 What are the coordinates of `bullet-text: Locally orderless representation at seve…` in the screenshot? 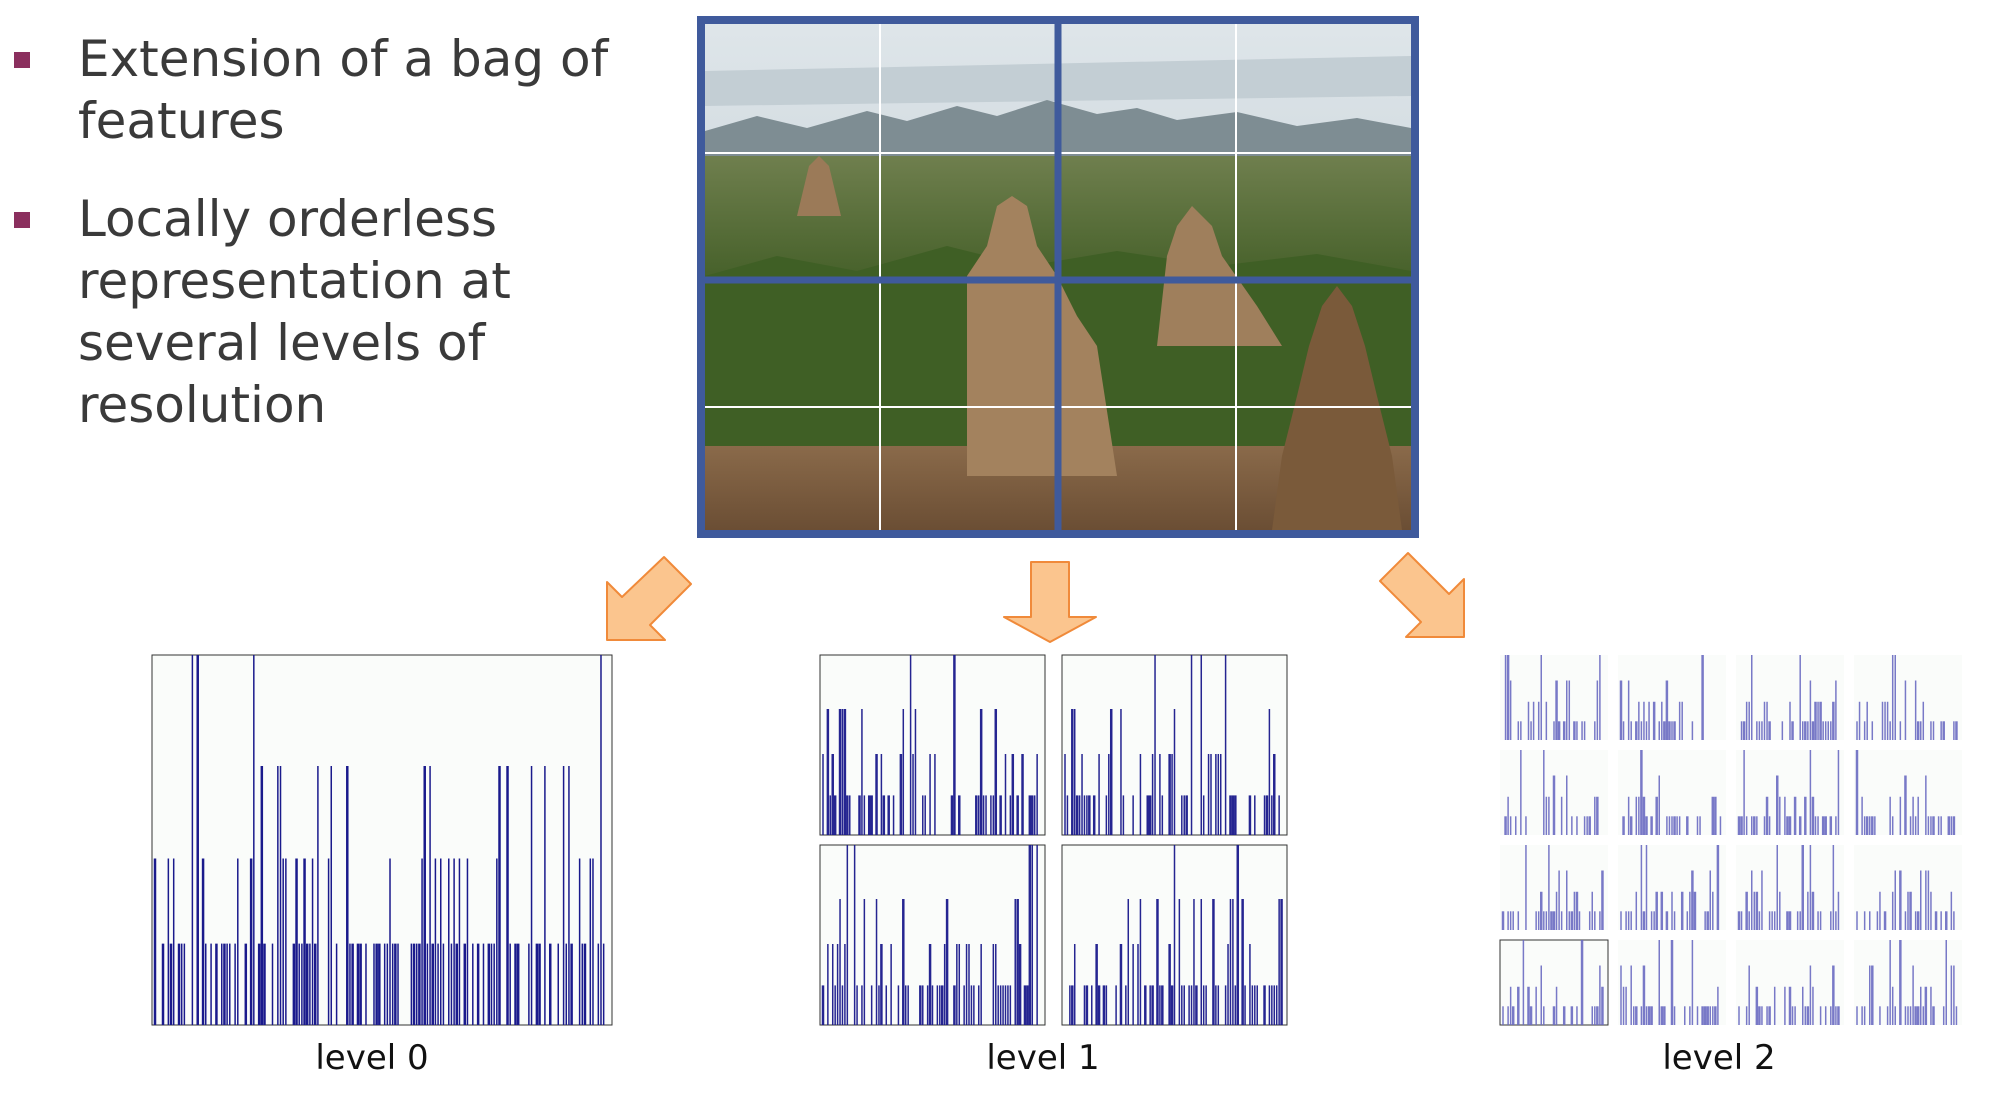 It's located at (294, 312).